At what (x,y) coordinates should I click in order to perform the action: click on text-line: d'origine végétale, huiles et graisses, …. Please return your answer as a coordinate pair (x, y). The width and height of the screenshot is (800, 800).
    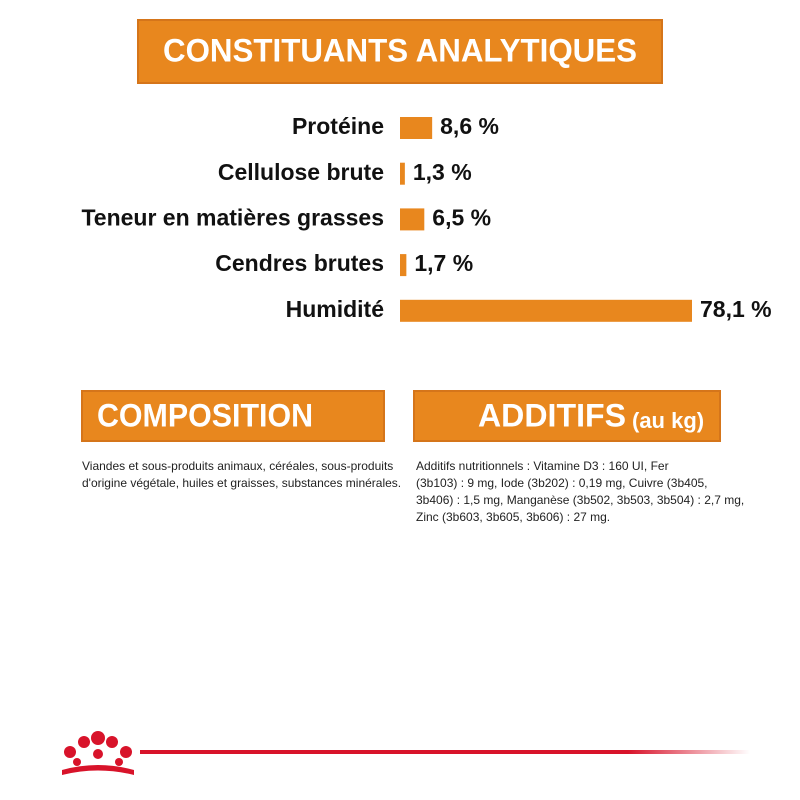
    Looking at the image, I should click on (241, 483).